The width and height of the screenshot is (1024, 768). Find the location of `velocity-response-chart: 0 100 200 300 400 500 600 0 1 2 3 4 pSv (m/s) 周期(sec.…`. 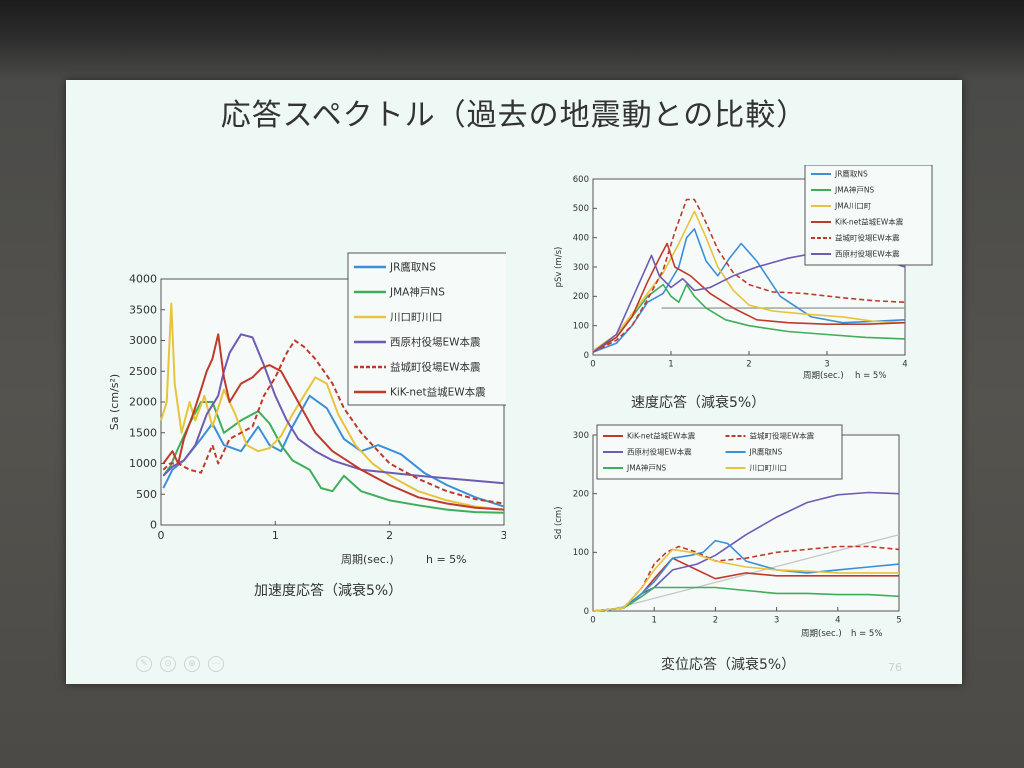

velocity-response-chart: 0 100 200 300 400 500 600 0 1 2 3 4 pSv (m/s) 周期(sec.… is located at coordinates (743, 273).